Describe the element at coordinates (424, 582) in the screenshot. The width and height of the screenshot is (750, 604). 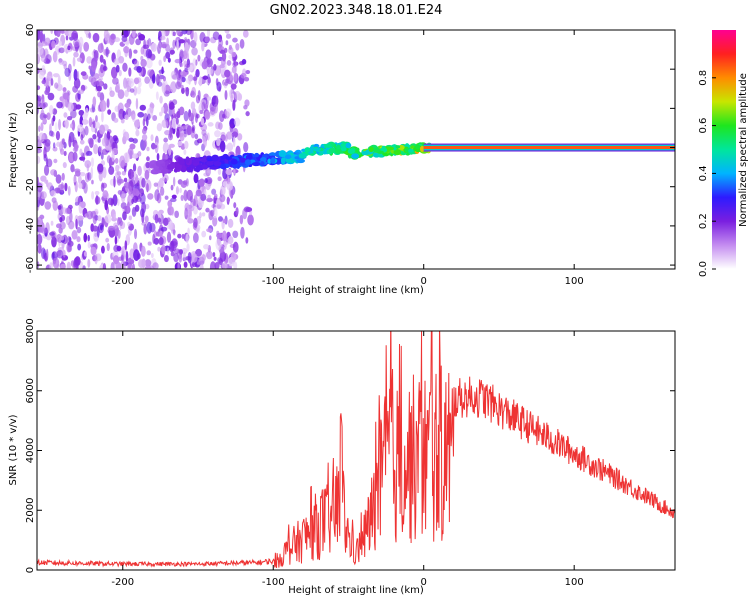
I see `x-tick-label: 0` at that location.